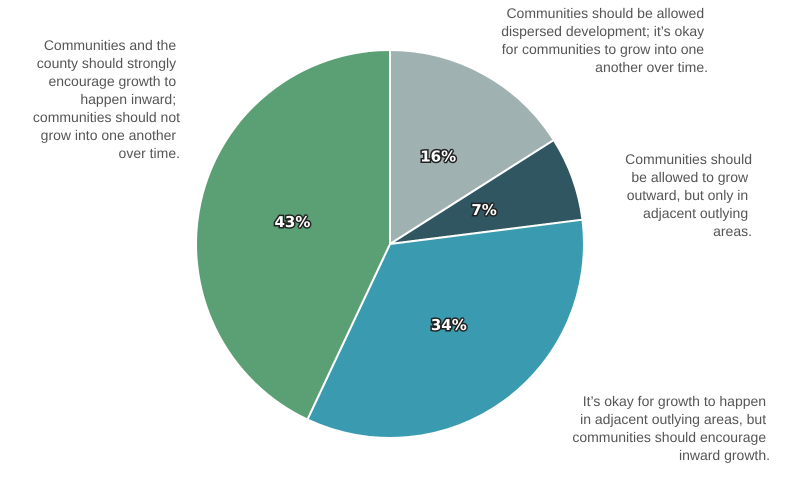  What do you see at coordinates (688, 195) in the screenshot?
I see `slice-label: Communities should be allowed to grow outward, but only in adjacent outlying areas.` at bounding box center [688, 195].